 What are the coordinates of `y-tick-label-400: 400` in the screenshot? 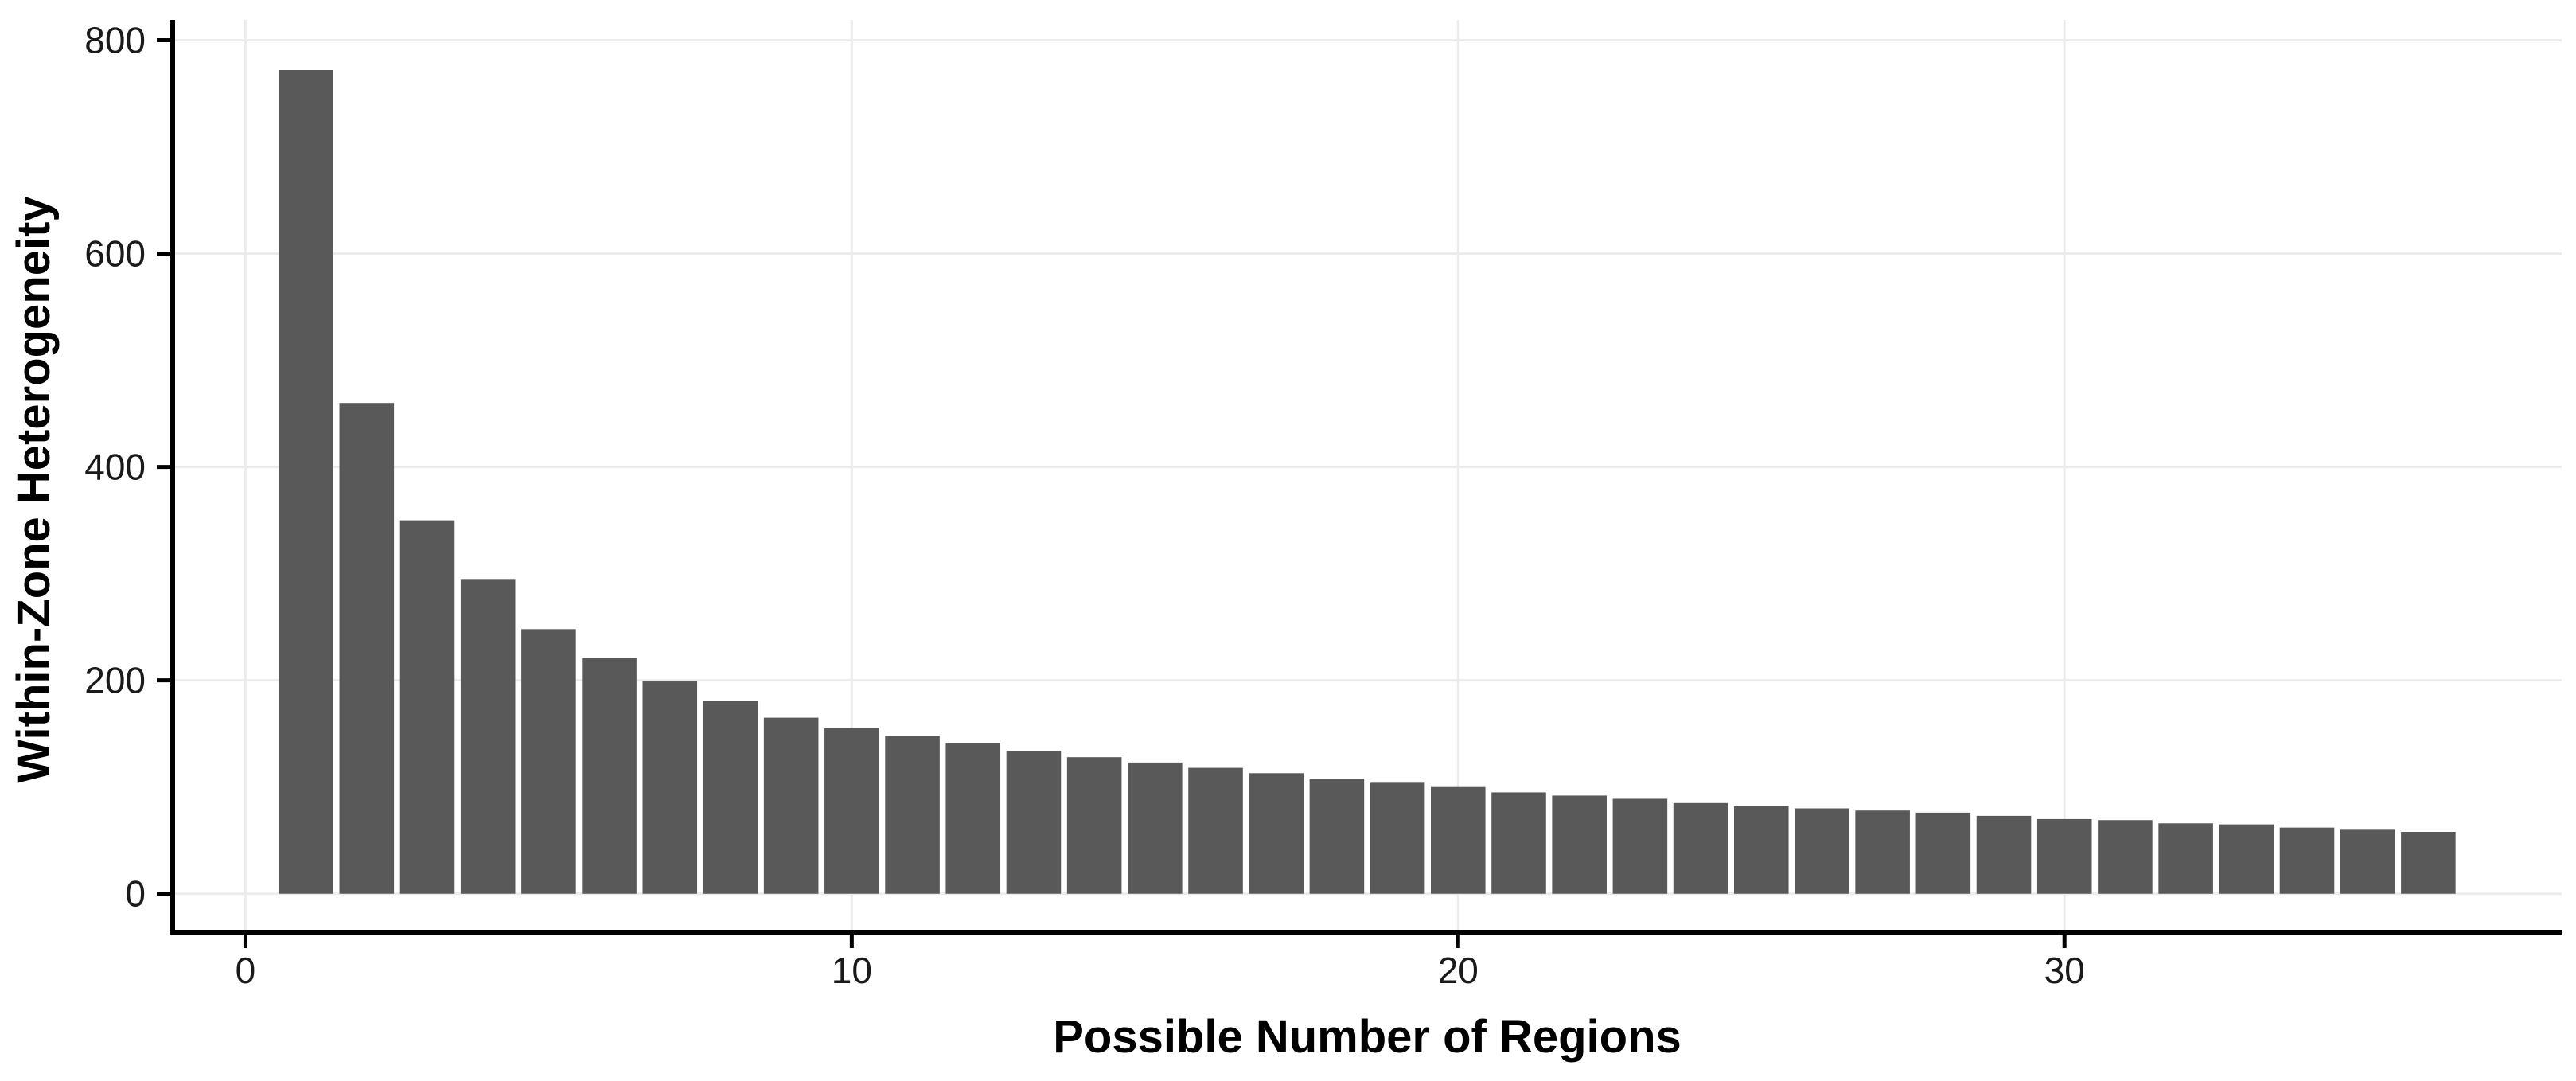 It's located at (115, 467).